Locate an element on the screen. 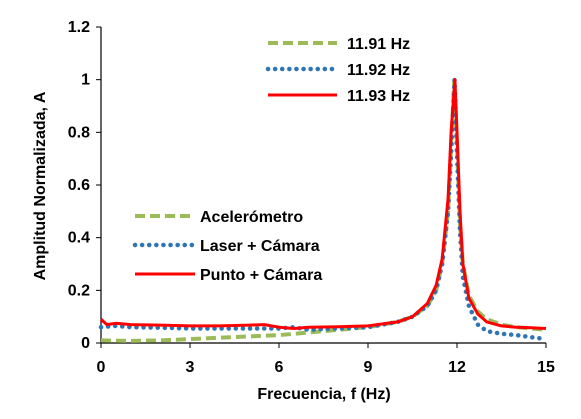 The height and width of the screenshot is (419, 581). y-tick-label: 1.2 is located at coordinates (79, 27).